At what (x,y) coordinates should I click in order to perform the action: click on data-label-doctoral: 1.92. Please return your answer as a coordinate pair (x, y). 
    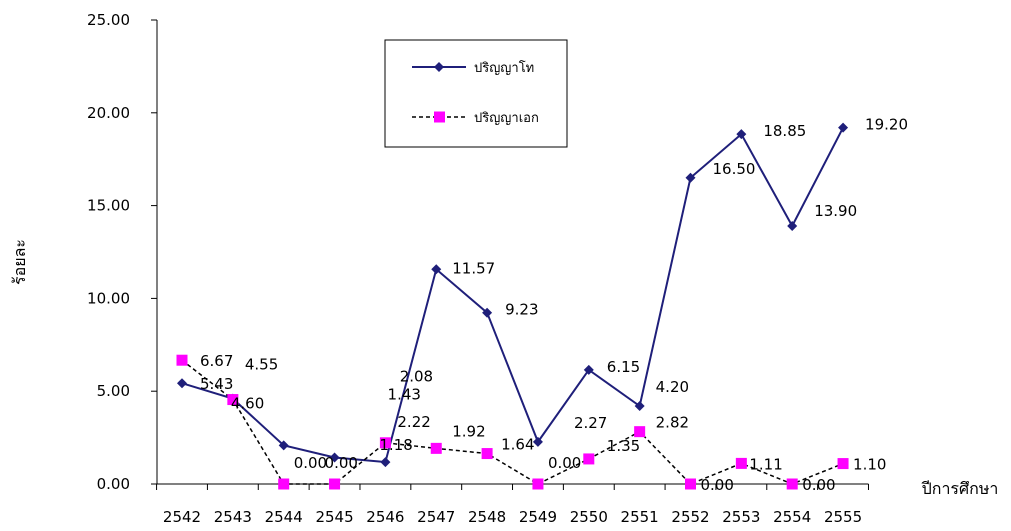
    Looking at the image, I should click on (468, 431).